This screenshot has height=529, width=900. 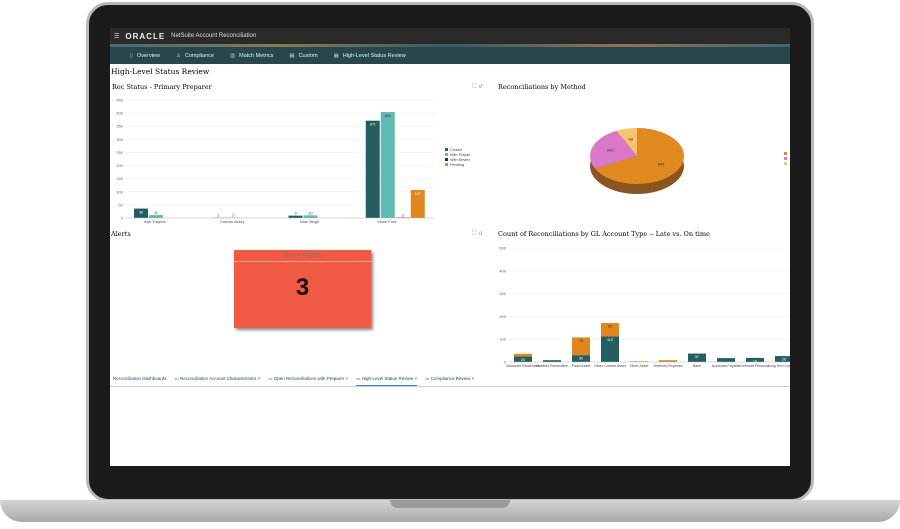 I want to click on y-tick-label: 350, so click(x=119, y=126).